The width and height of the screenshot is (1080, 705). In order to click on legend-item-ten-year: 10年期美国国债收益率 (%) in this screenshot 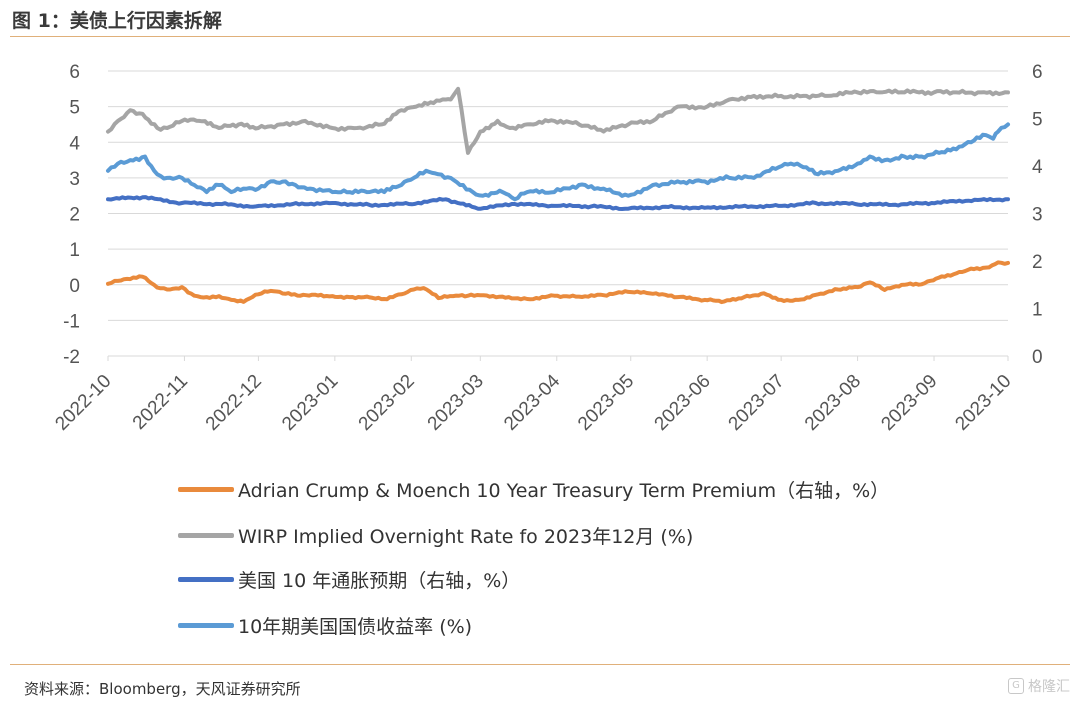, I will do `click(325, 625)`.